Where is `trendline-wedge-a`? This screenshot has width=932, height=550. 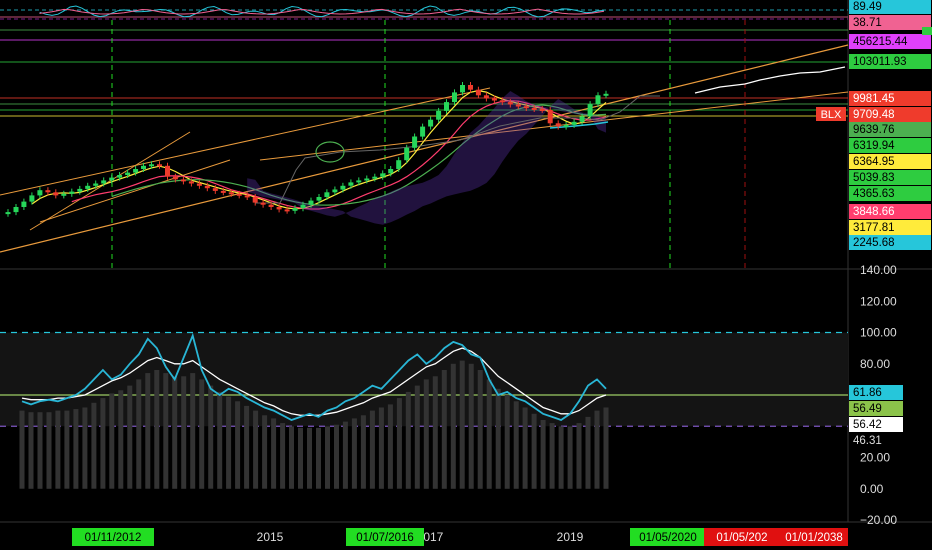 trendline-wedge-a is located at coordinates (110, 181).